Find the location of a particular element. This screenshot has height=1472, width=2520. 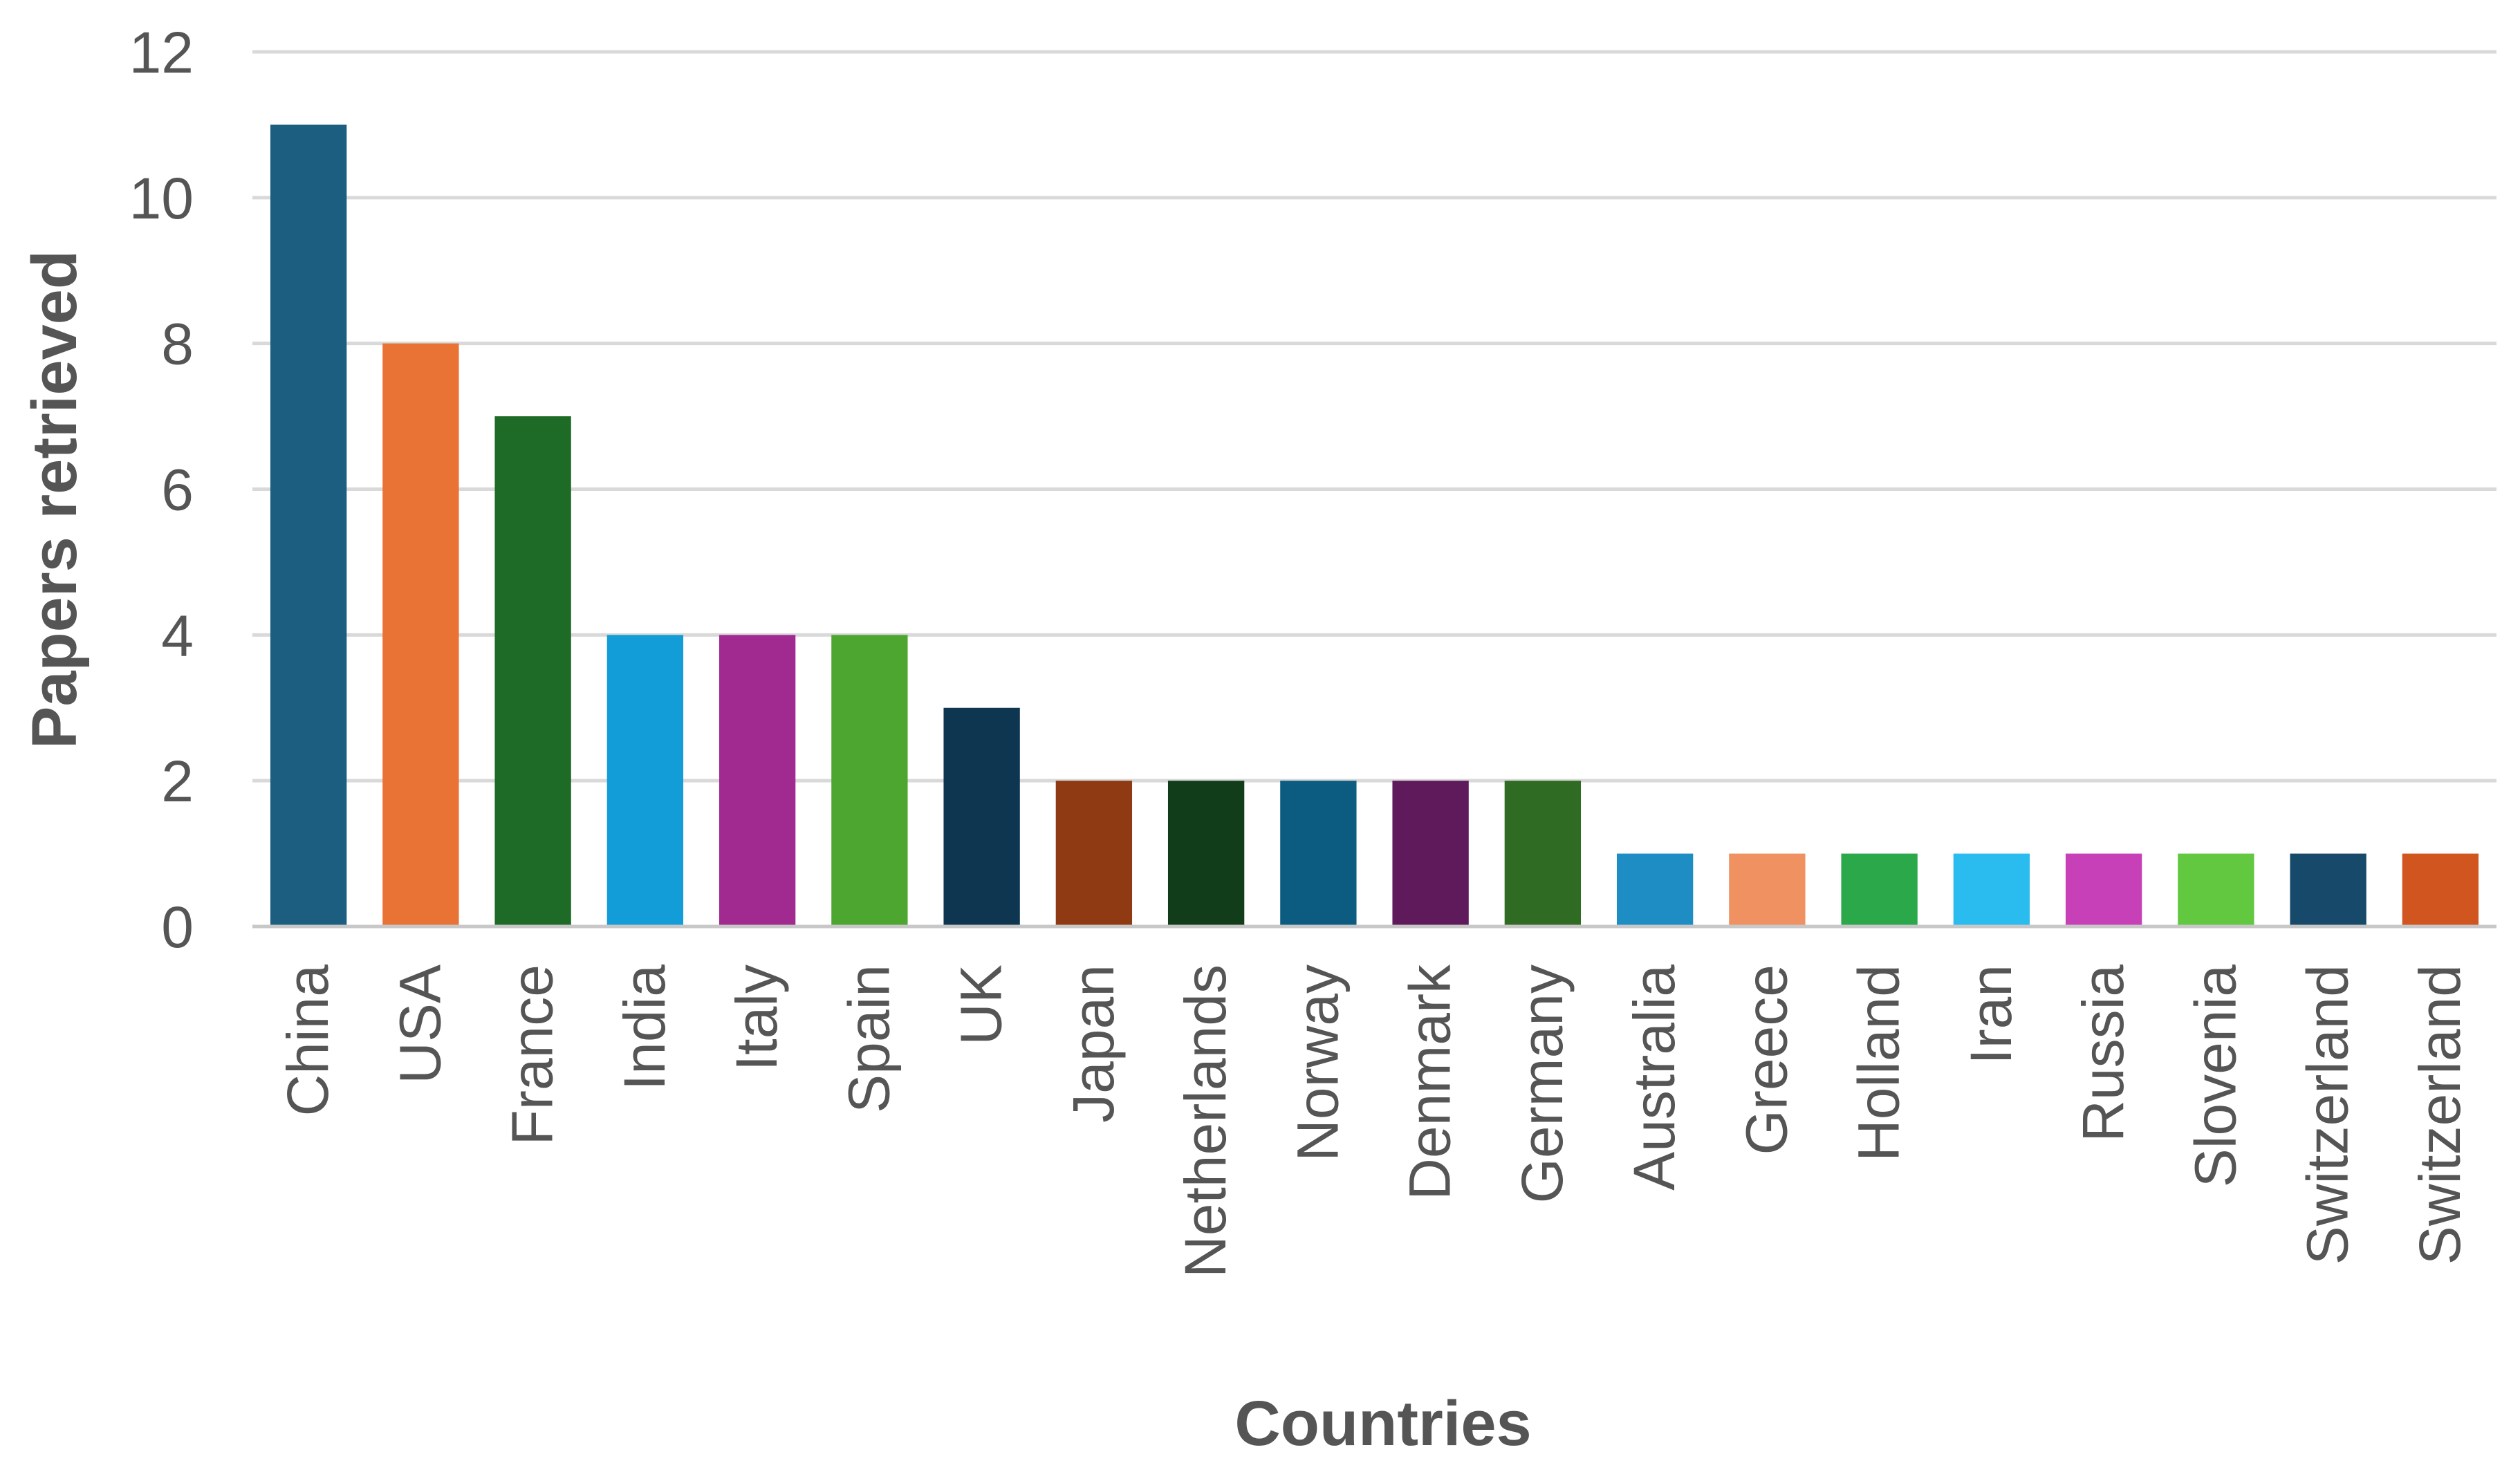

y-tick-label: 8 is located at coordinates (178, 344).